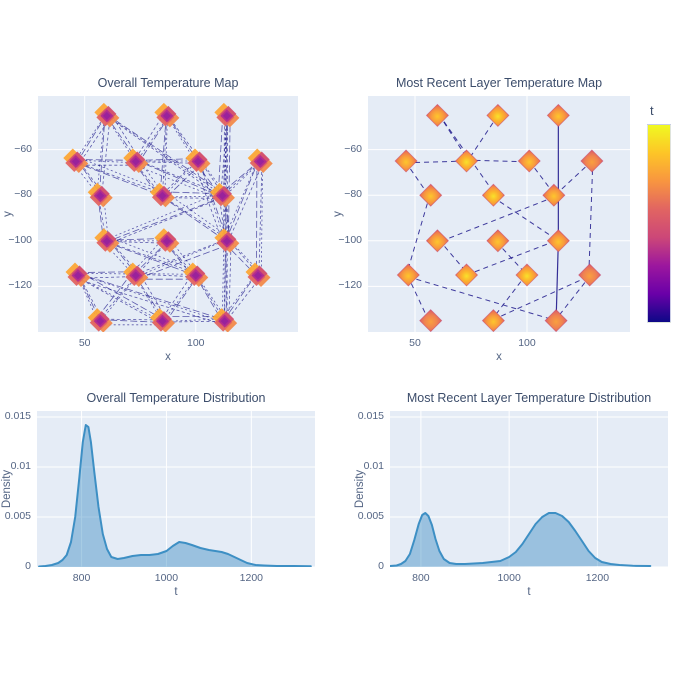  What do you see at coordinates (176, 489) in the screenshot?
I see `overall-temperature-distribution-plot` at bounding box center [176, 489].